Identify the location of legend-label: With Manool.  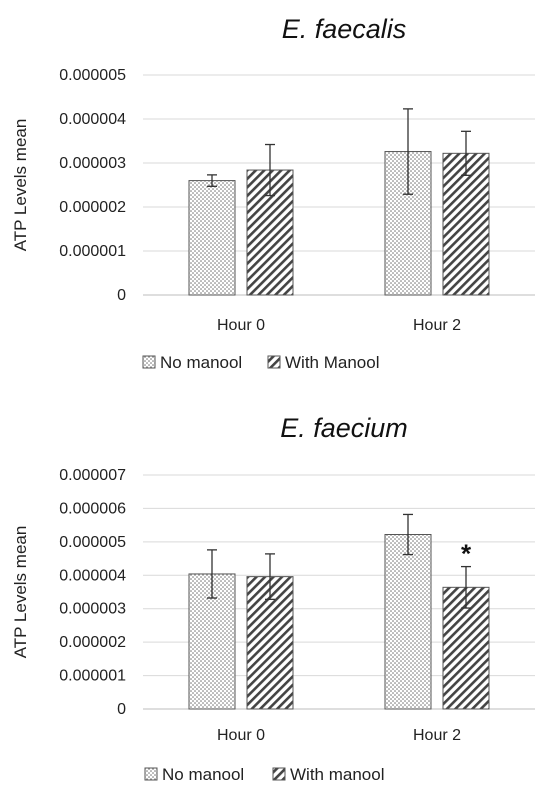
(332, 362).